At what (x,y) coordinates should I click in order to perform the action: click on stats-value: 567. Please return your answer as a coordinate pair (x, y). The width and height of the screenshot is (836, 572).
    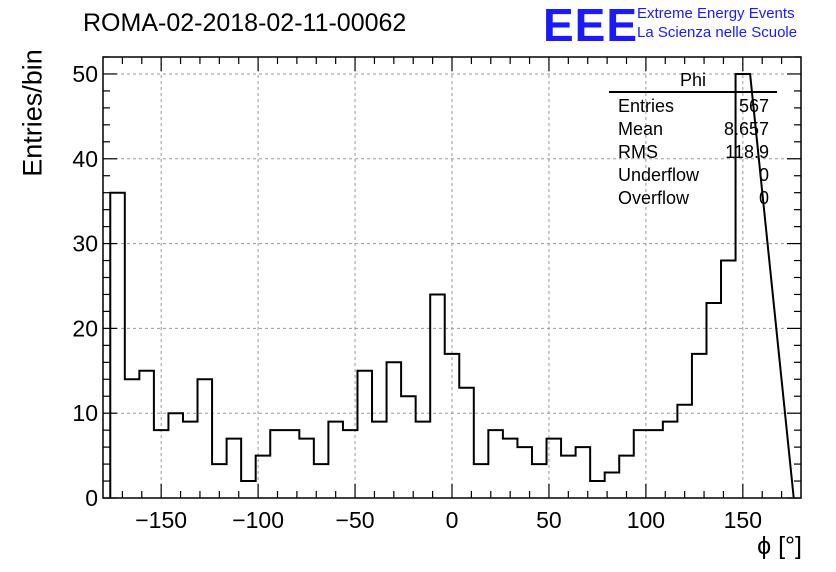
    Looking at the image, I should click on (753, 106).